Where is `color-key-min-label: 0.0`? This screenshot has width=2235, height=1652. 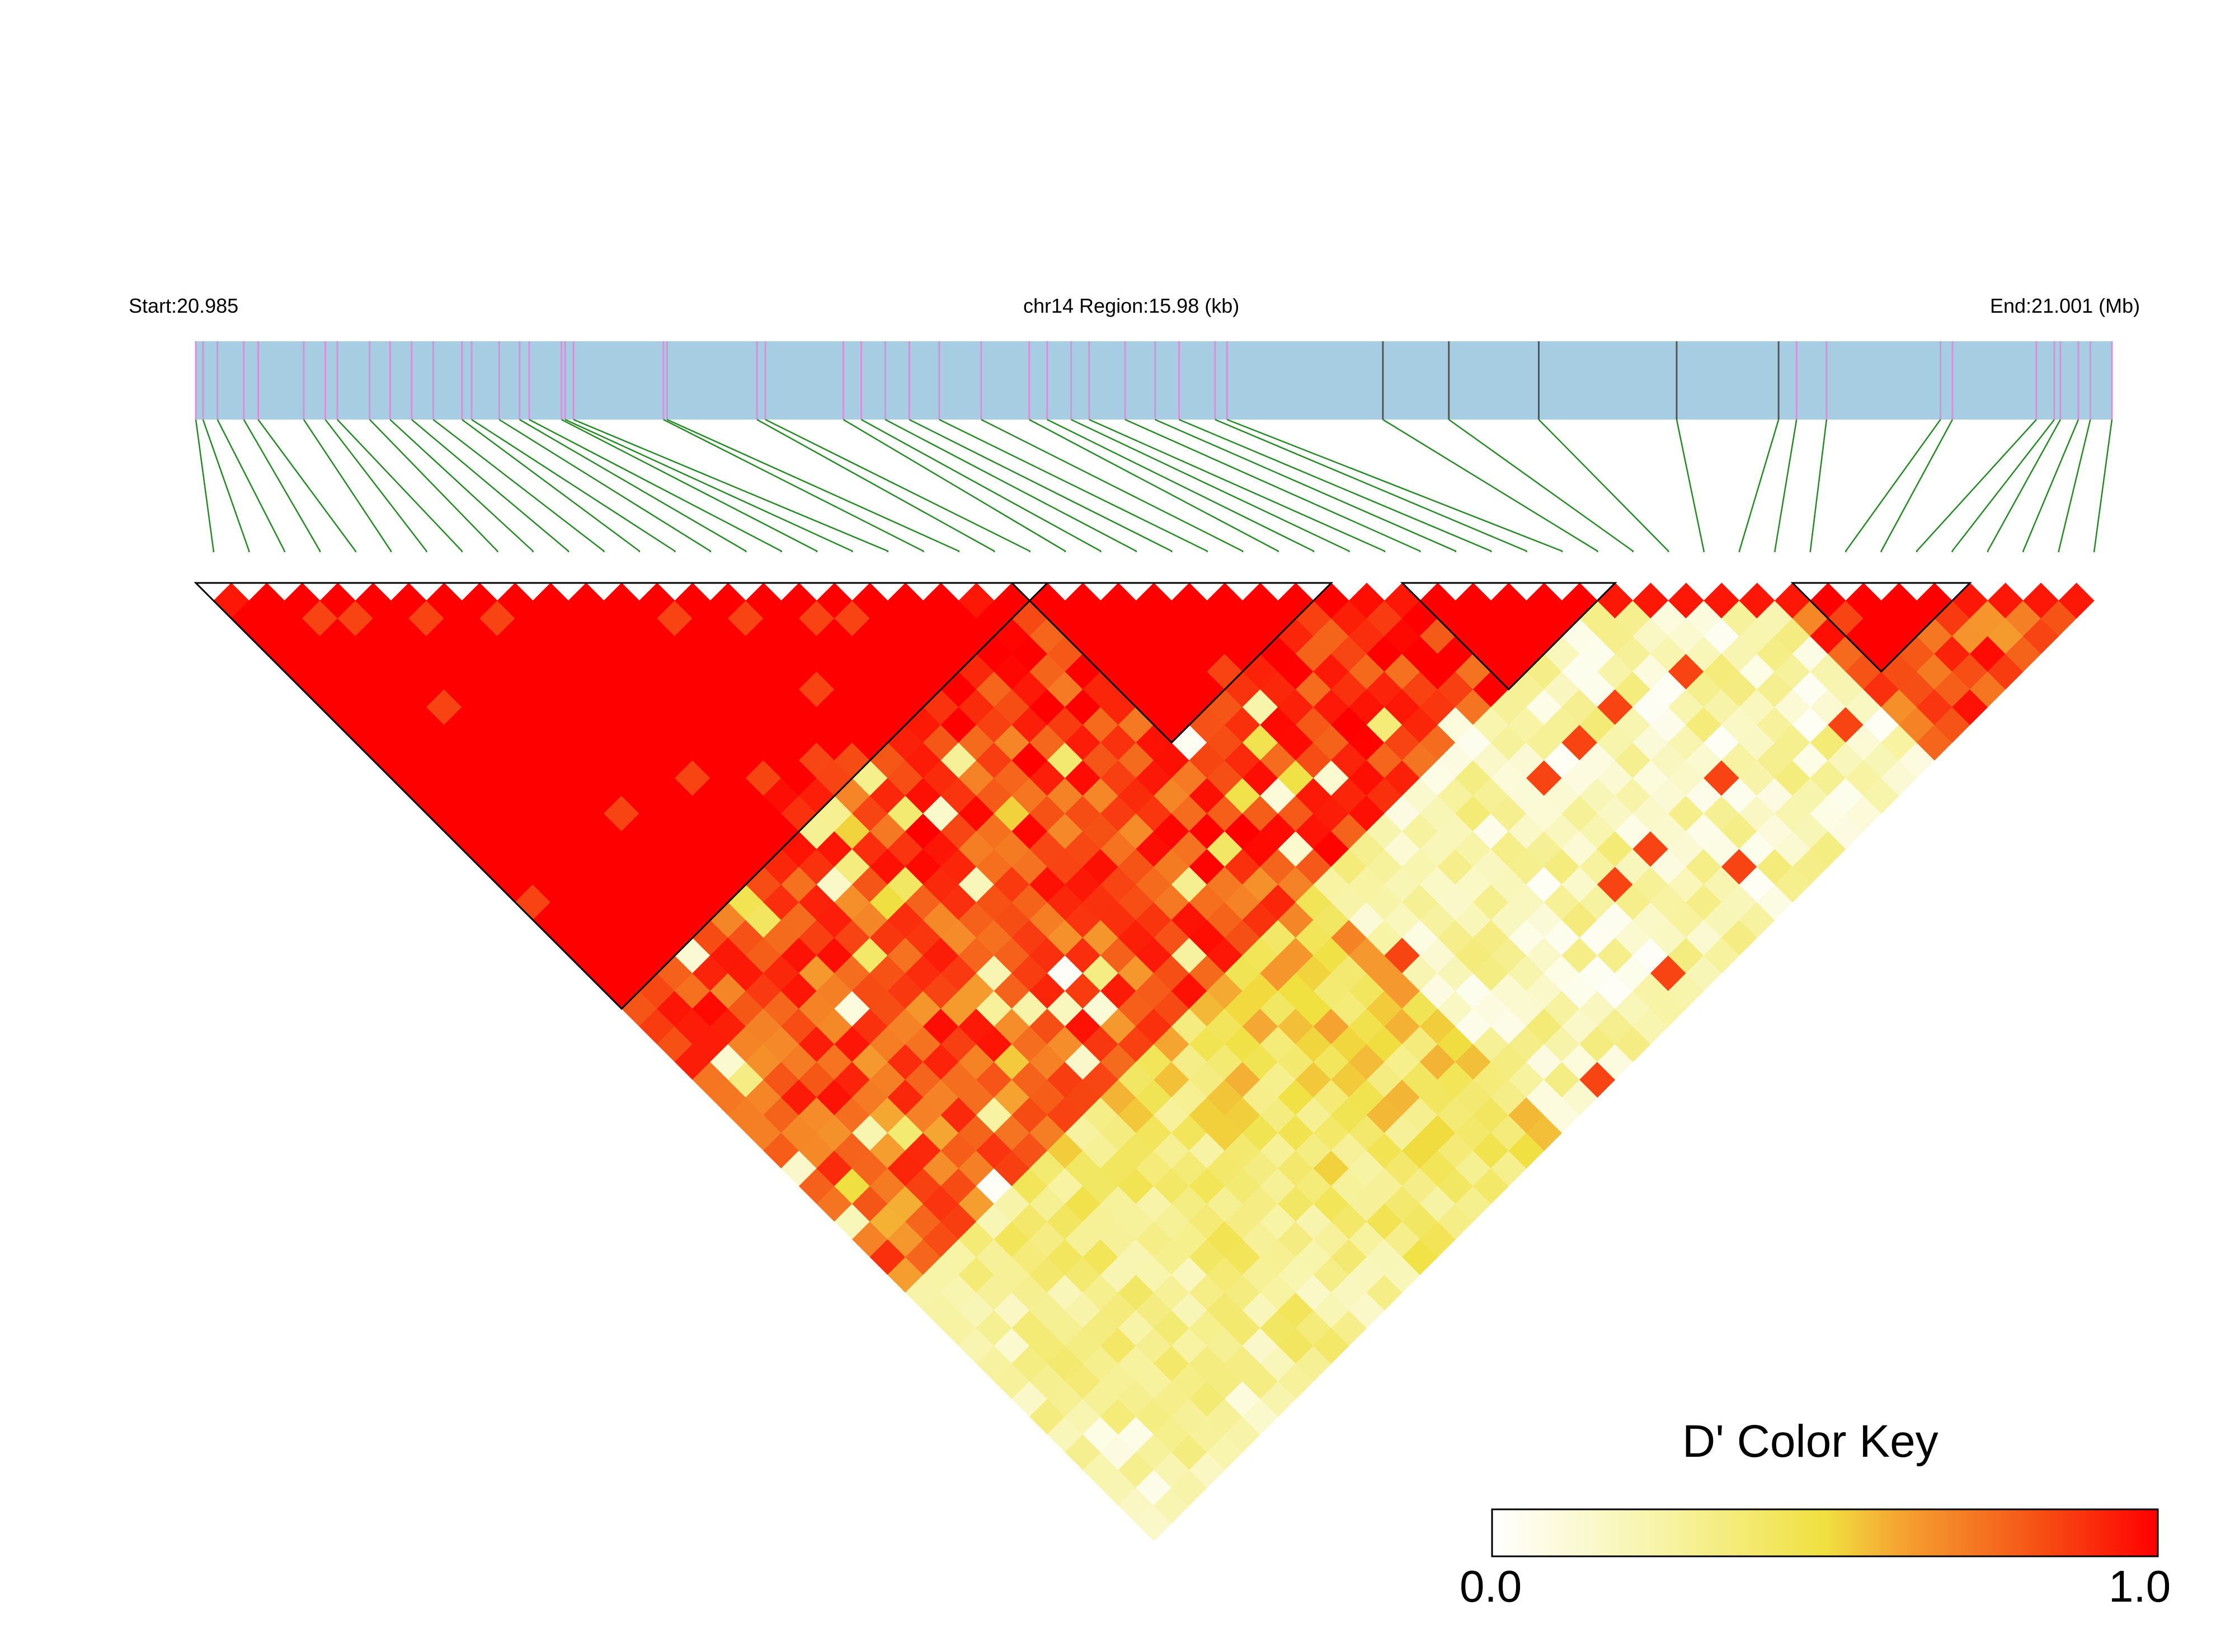 color-key-min-label: 0.0 is located at coordinates (1491, 1586).